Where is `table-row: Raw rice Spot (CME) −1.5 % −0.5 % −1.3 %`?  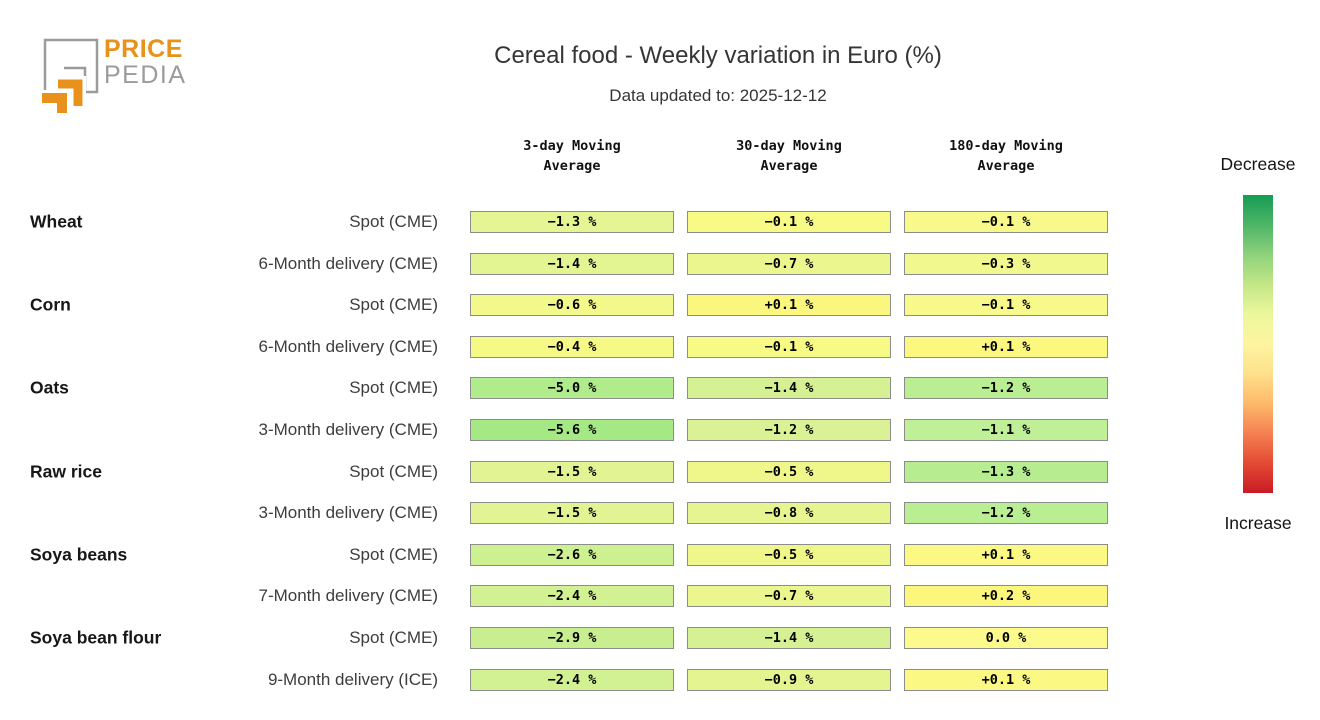
table-row: Raw rice Spot (CME) −1.5 % −0.5 % −1.3 % is located at coordinates (660, 471).